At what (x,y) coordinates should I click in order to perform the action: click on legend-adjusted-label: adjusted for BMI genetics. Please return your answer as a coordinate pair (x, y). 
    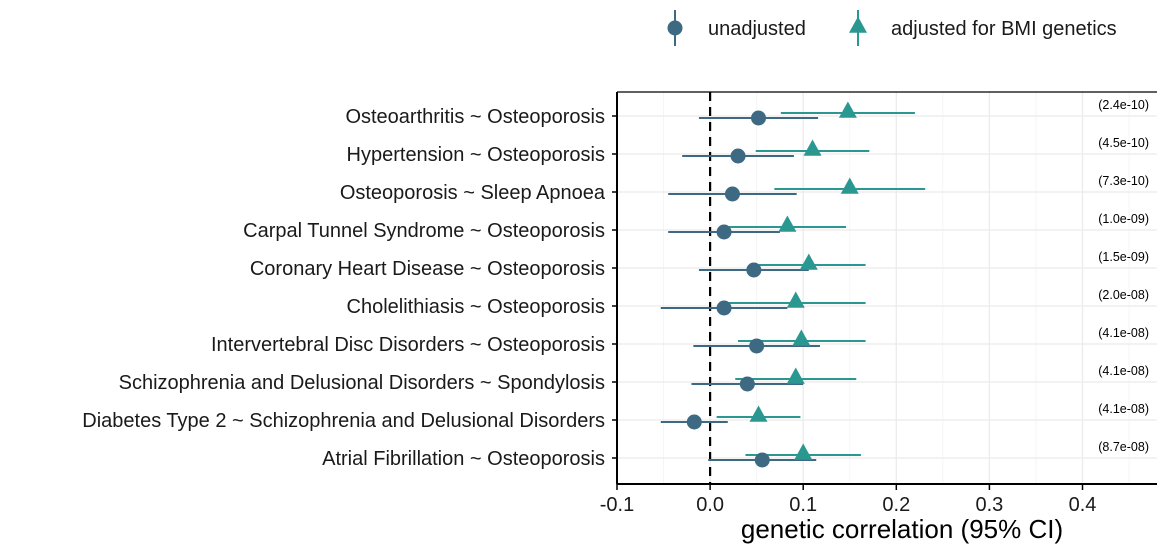
    Looking at the image, I should click on (1004, 29).